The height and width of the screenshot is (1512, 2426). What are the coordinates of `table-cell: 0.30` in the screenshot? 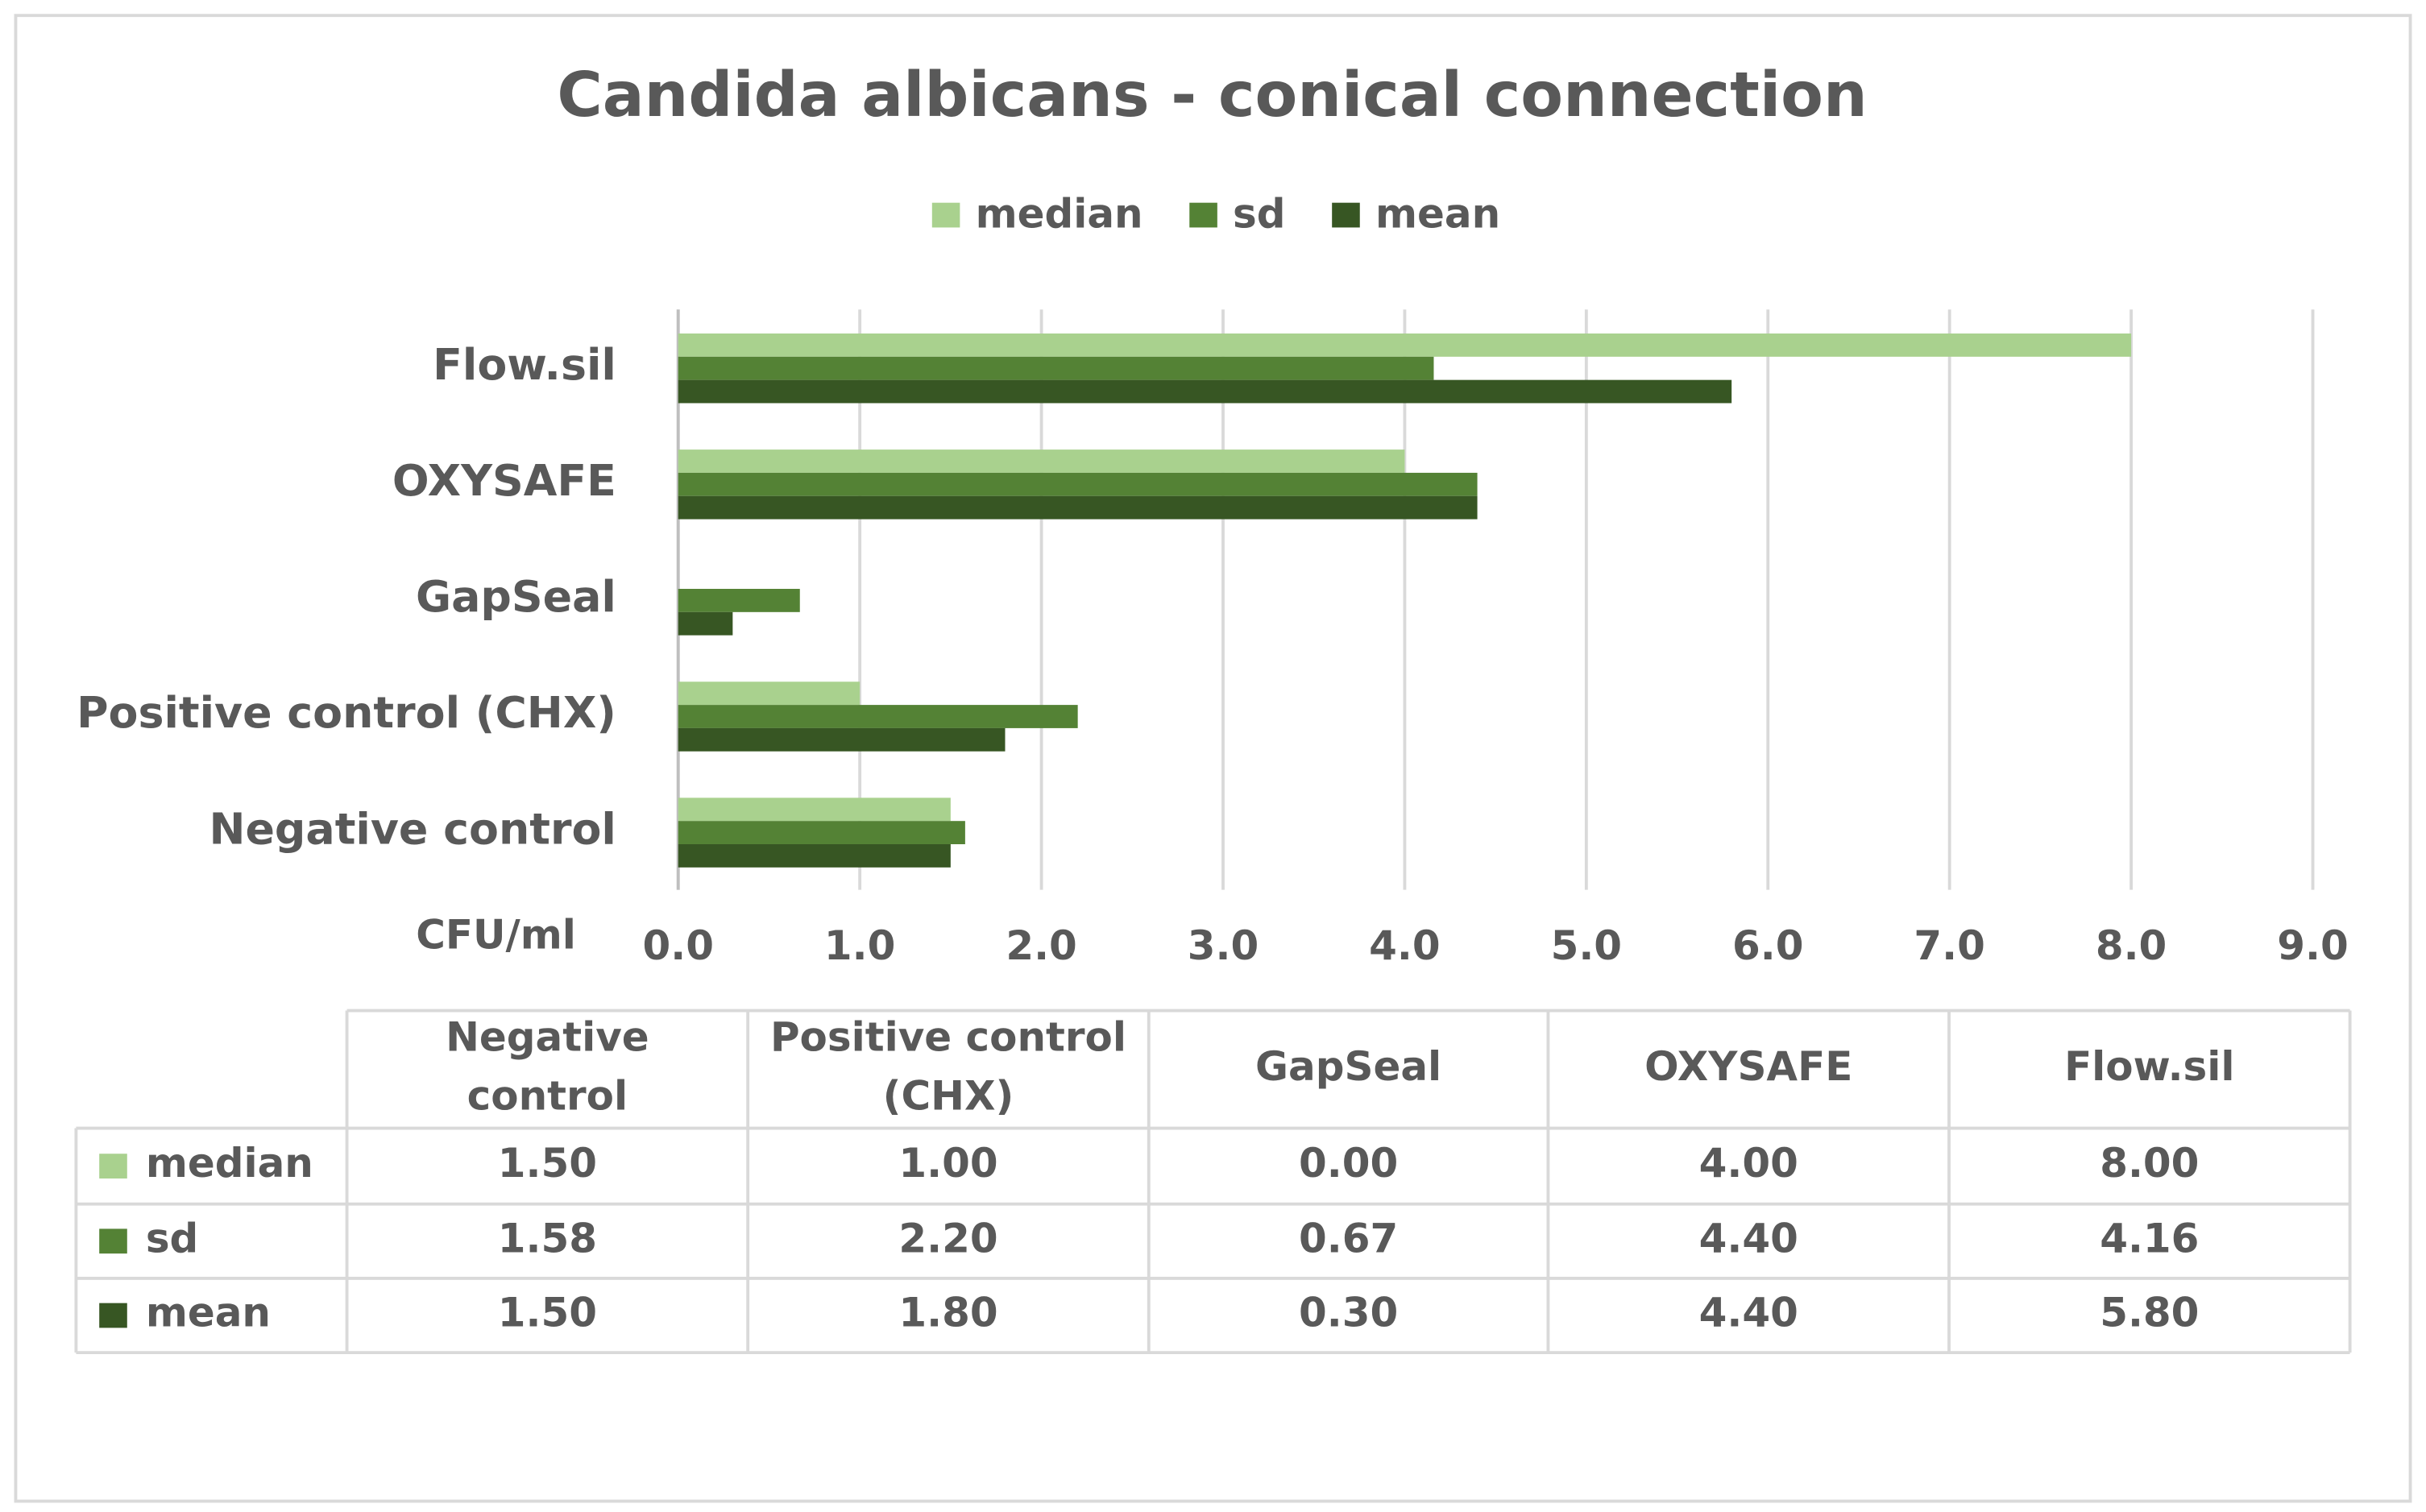 It's located at (1348, 1313).